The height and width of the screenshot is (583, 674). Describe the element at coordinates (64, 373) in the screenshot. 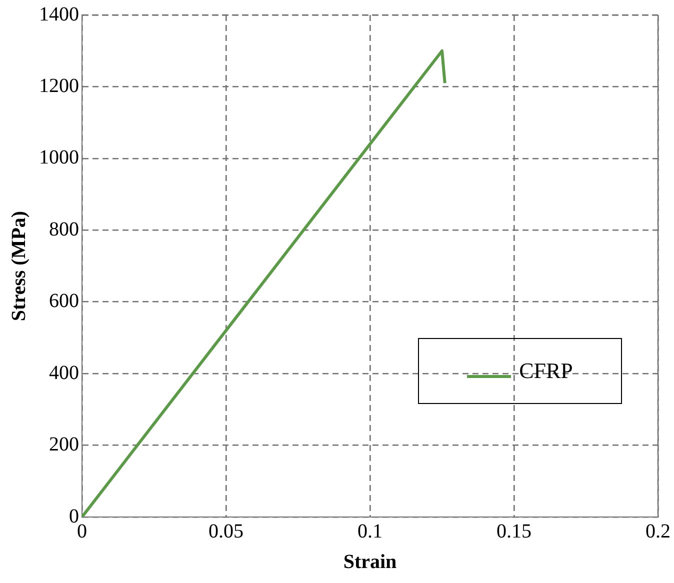

I see `y-tick-label: 400` at that location.